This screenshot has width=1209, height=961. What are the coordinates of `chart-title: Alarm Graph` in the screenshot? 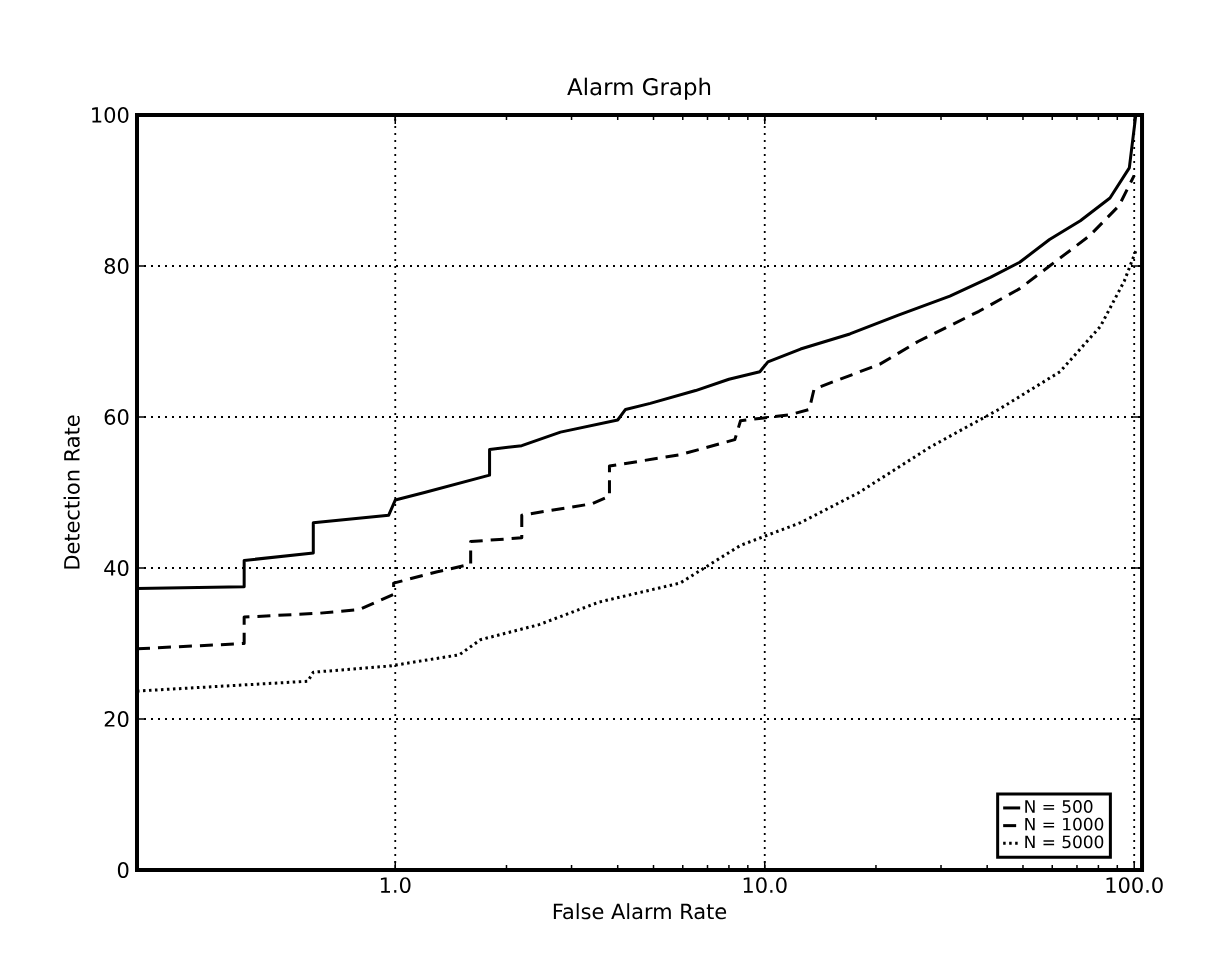 It's located at (639, 88).